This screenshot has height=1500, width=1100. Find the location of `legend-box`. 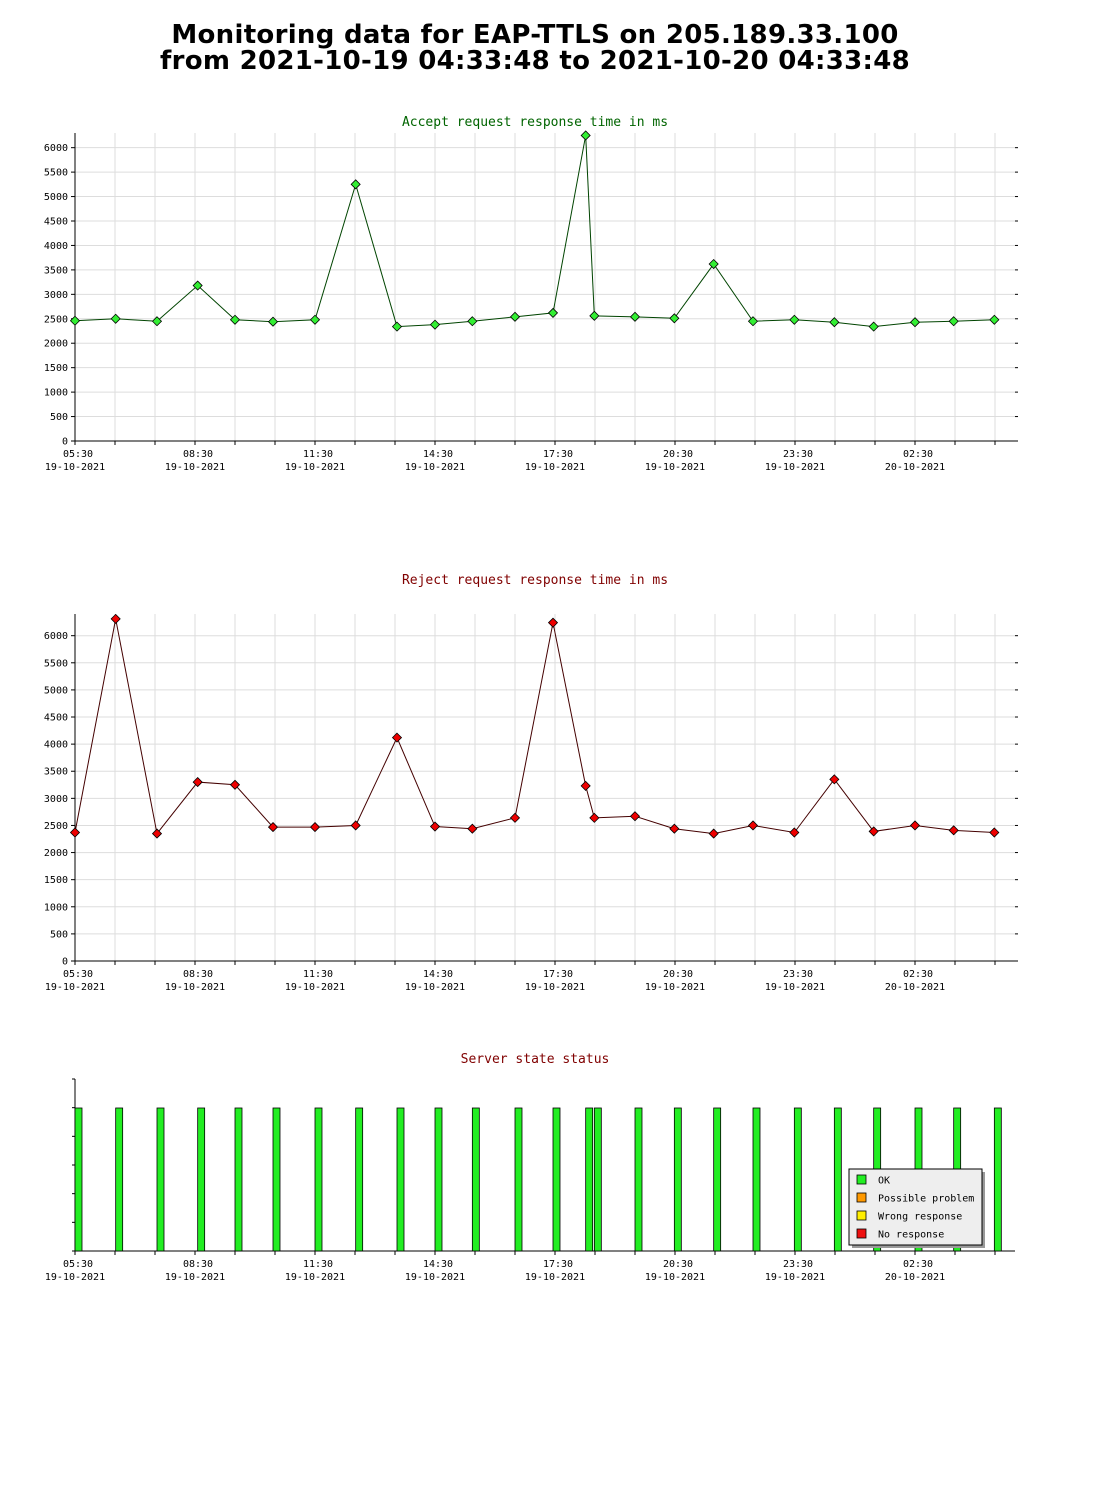

legend-box is located at coordinates (915, 1207).